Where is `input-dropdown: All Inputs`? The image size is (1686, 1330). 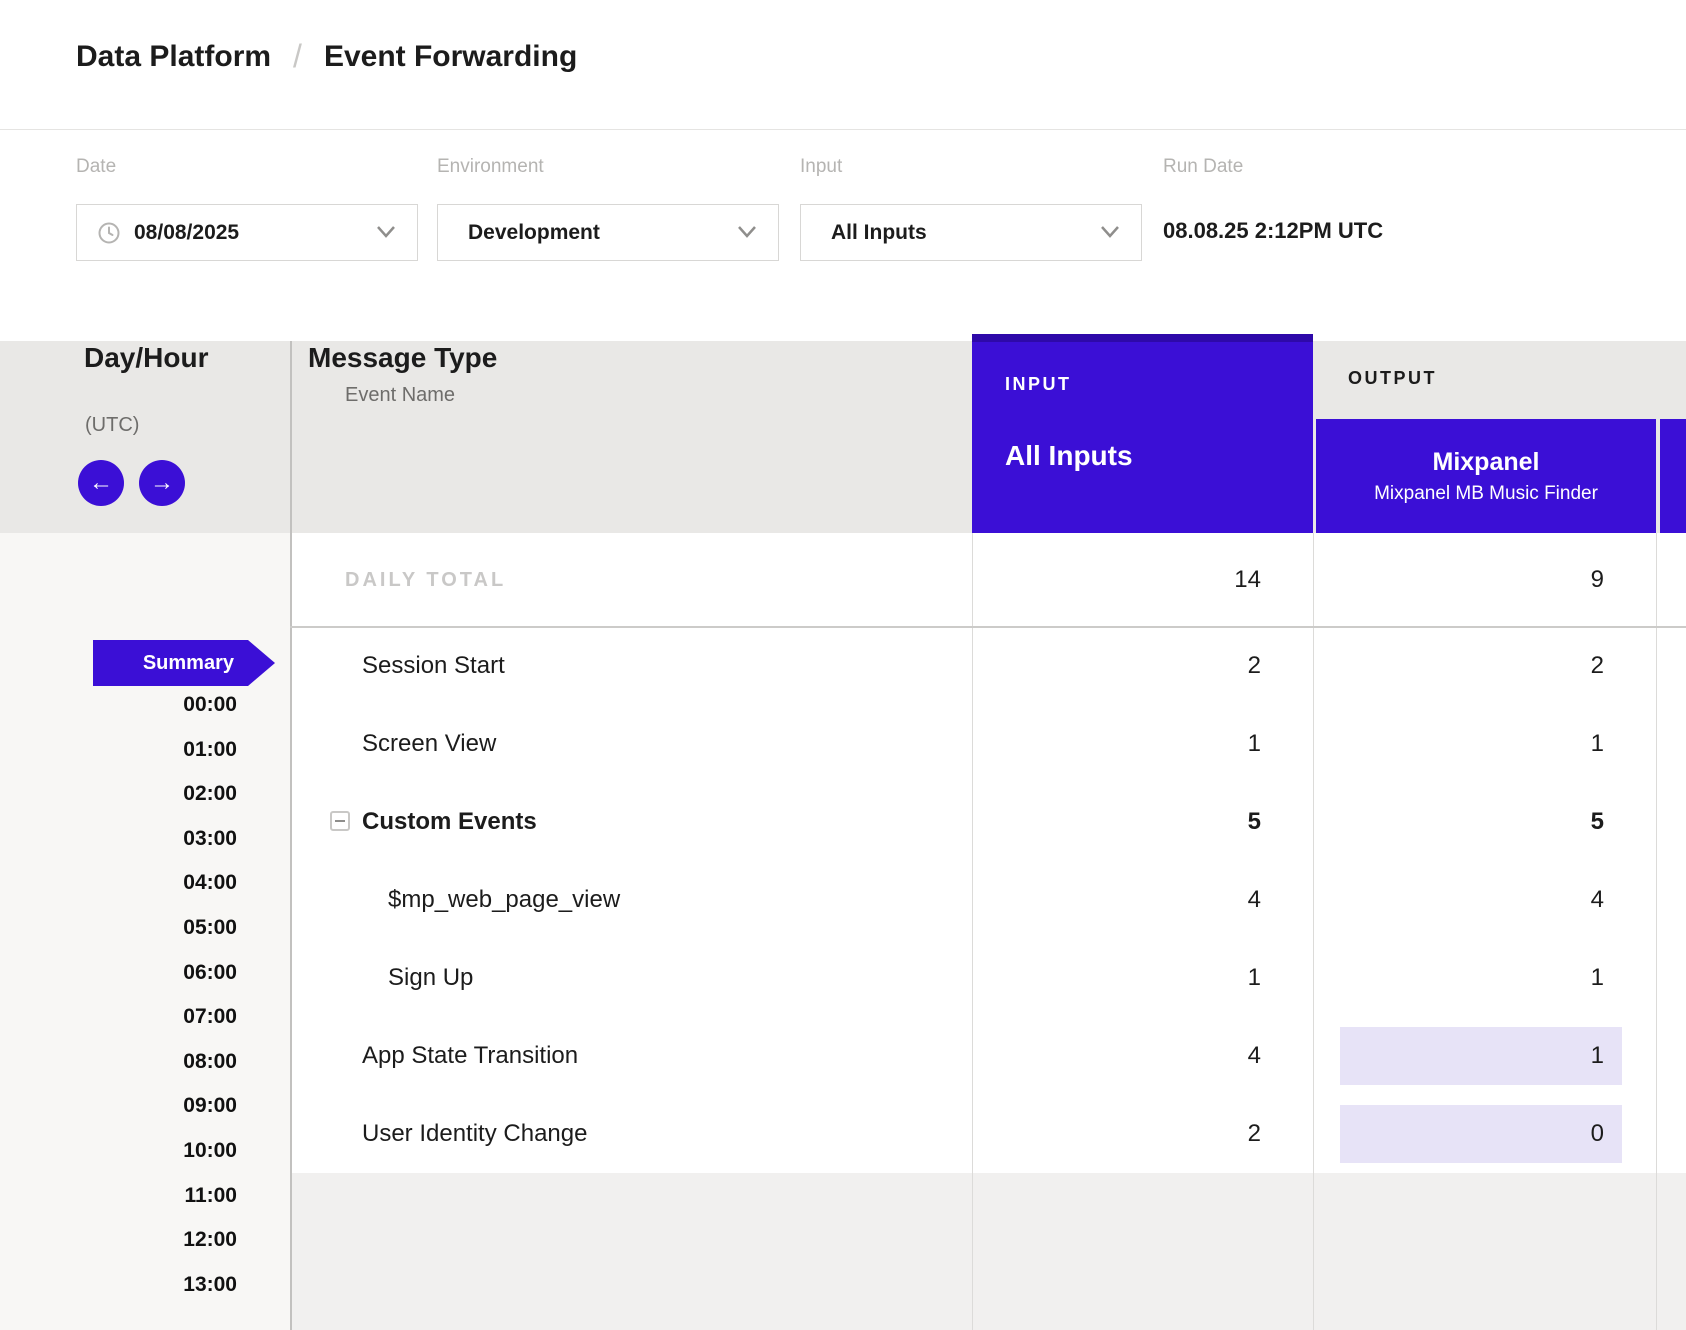 input-dropdown: All Inputs is located at coordinates (971, 232).